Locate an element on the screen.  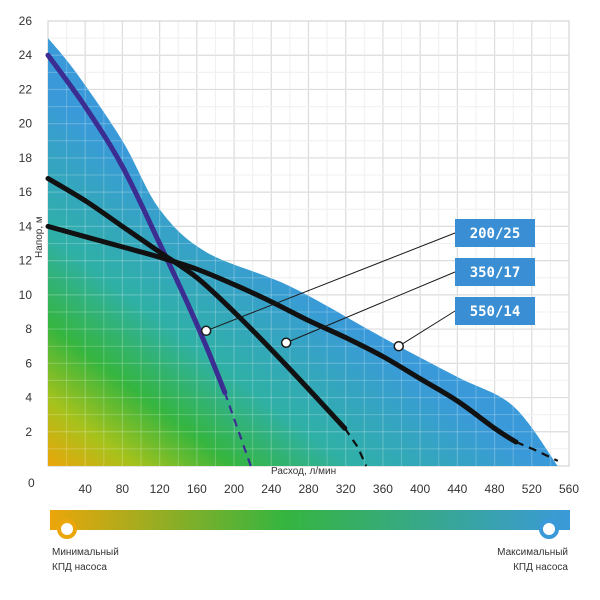
x-tick-label: 560 is located at coordinates (569, 489).